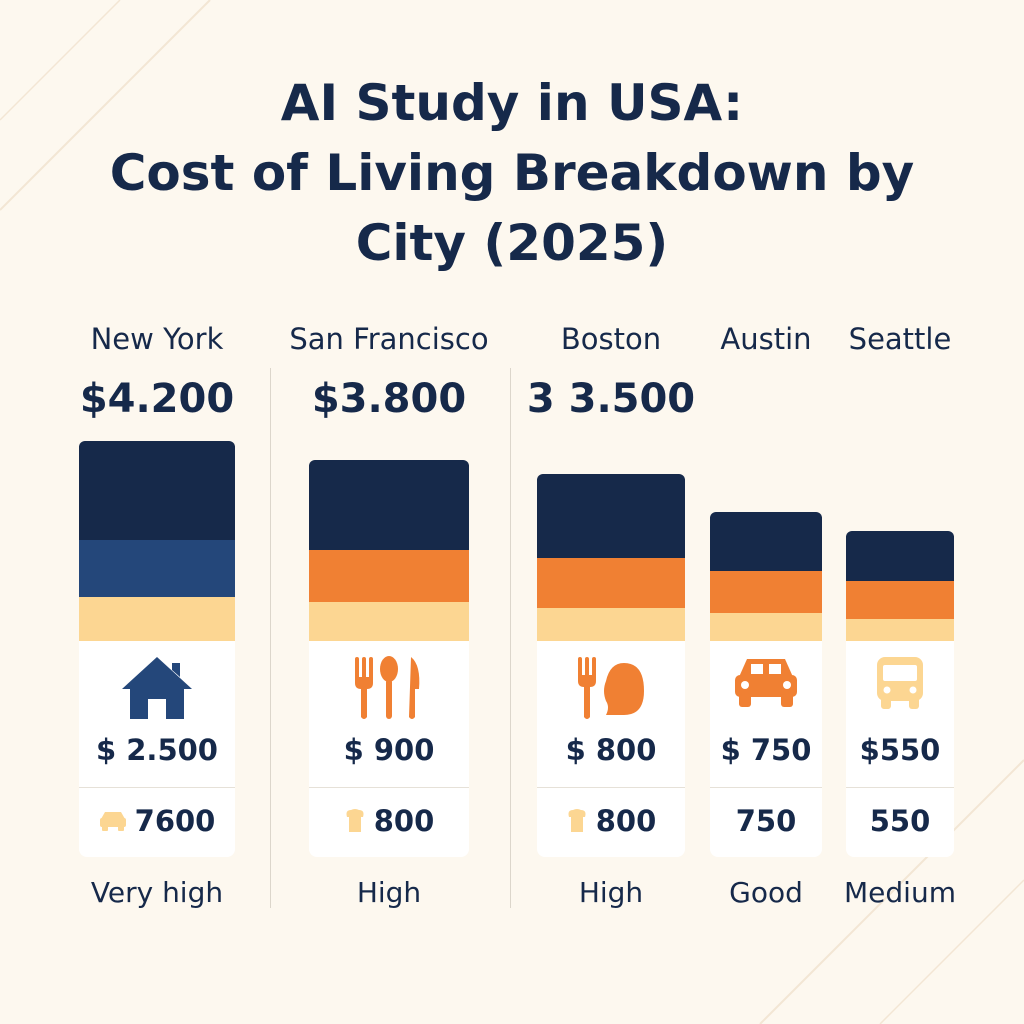 The image size is (1024, 1024). I want to click on fork-plate-icon, so click(611, 690).